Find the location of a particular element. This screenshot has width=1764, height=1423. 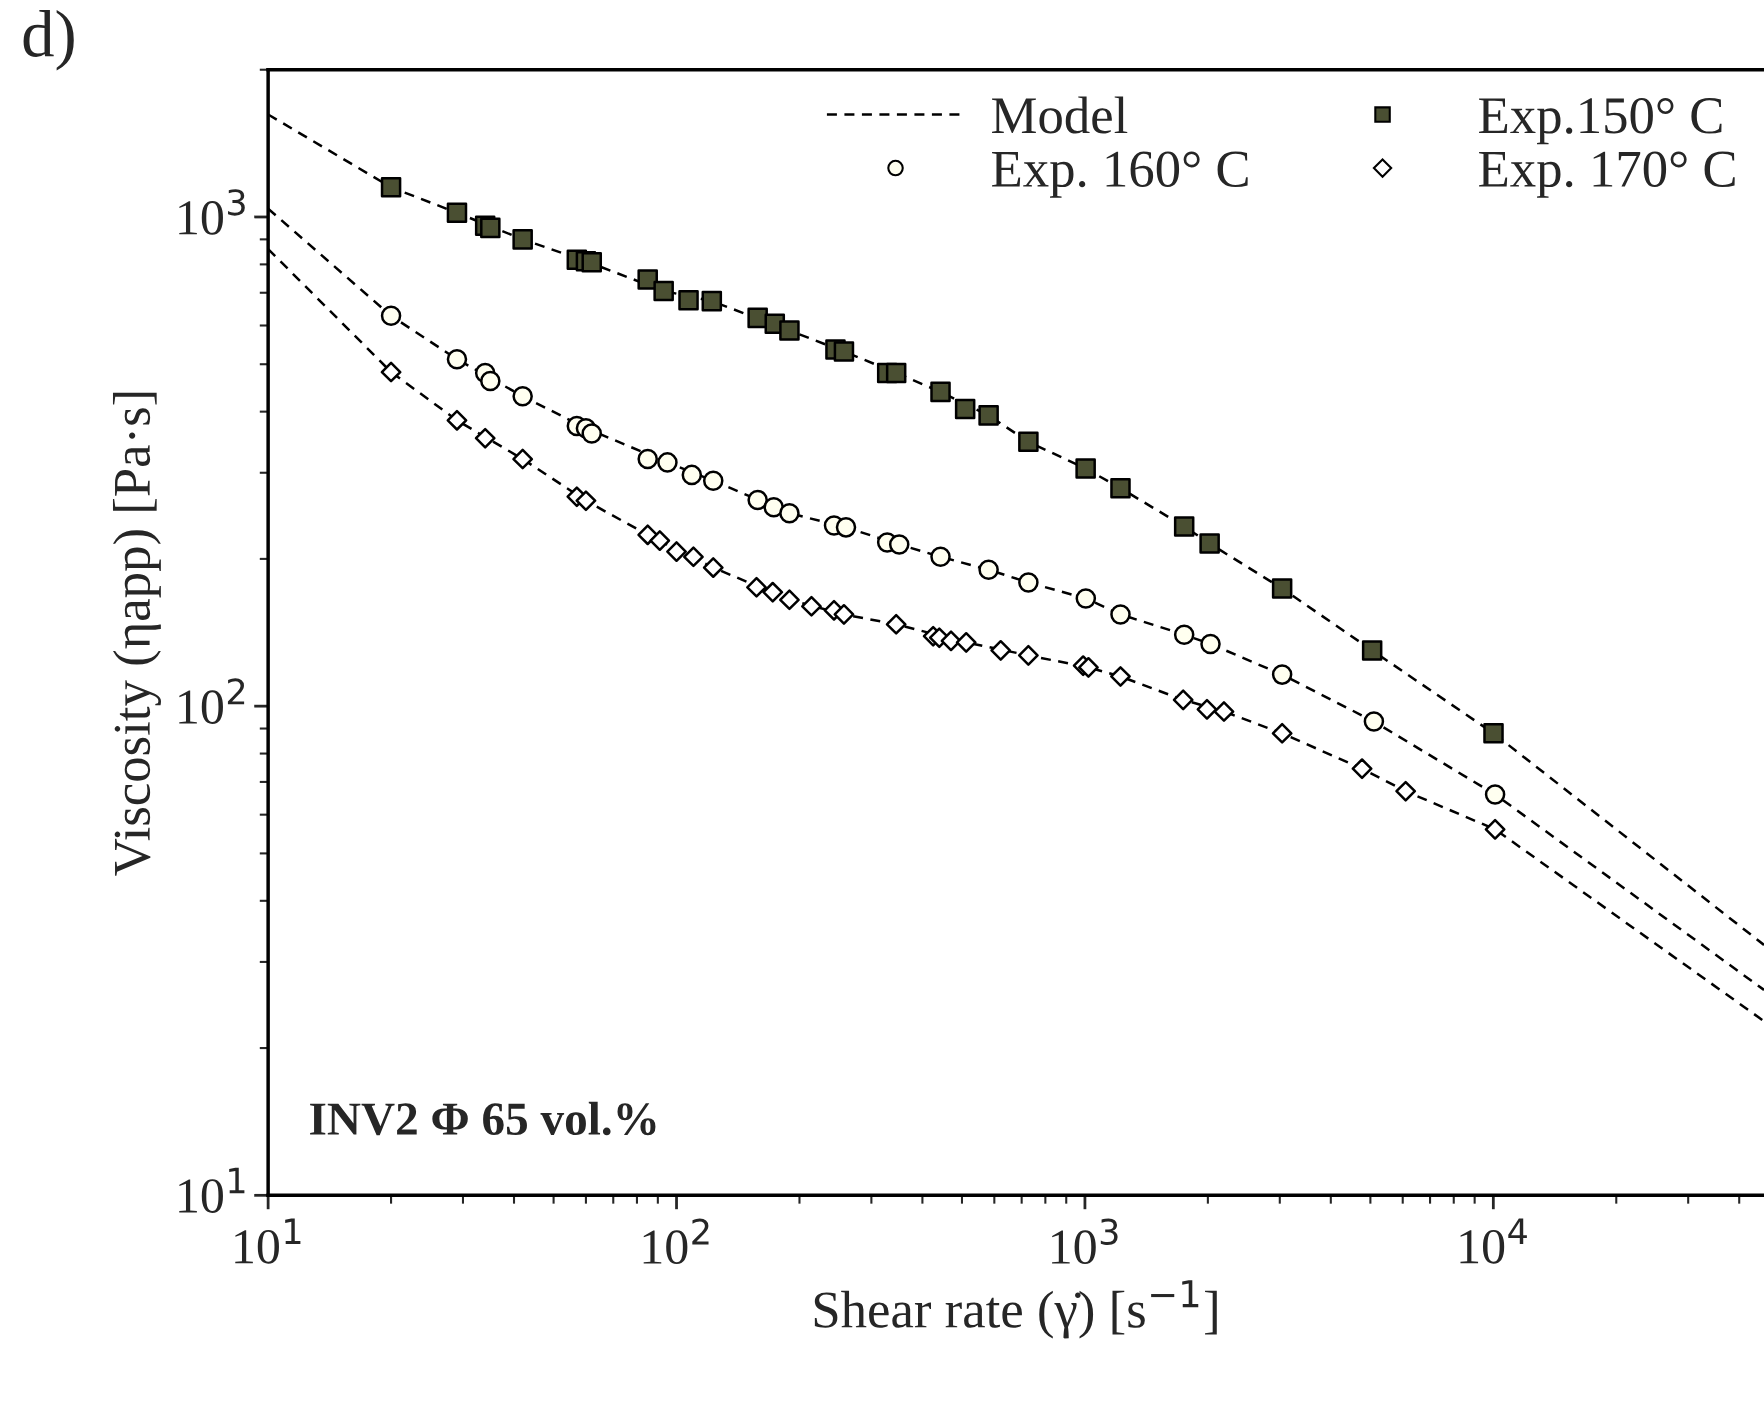

y-axis-title: Viscosity (ηapp) [Pa·s] is located at coordinates (136, 634).